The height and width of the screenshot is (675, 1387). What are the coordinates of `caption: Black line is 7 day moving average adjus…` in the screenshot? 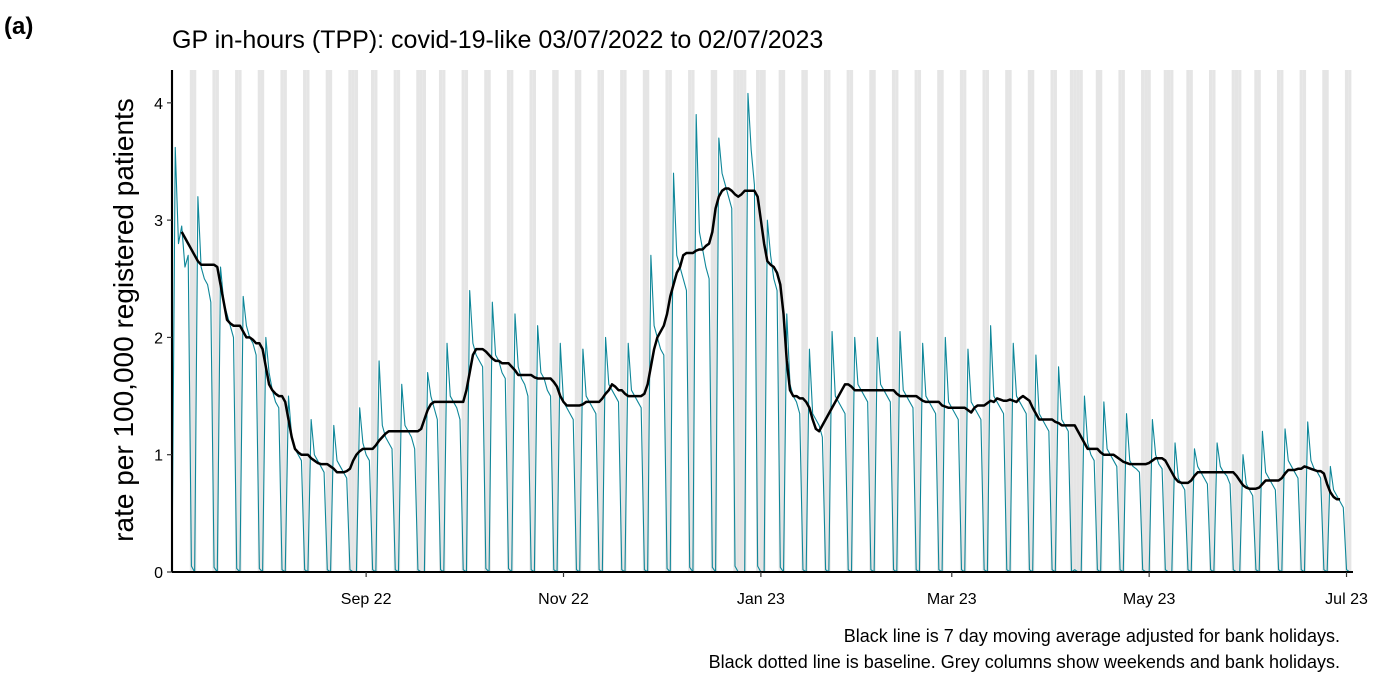 It's located at (1092, 636).